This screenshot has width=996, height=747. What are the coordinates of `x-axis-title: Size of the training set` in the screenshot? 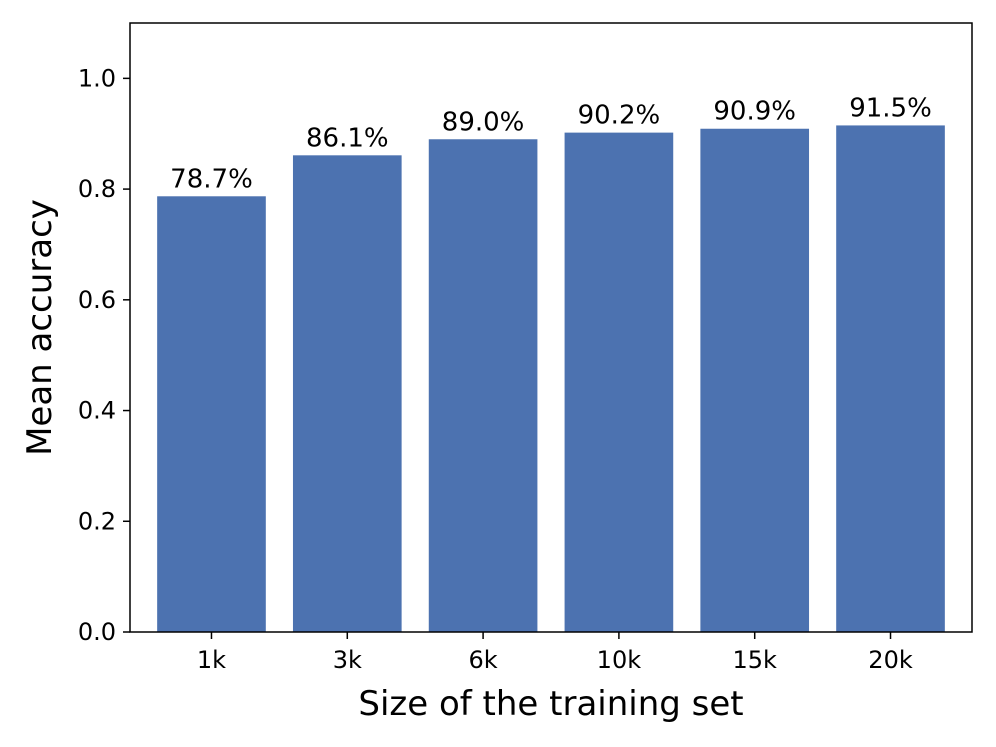 It's located at (550, 704).